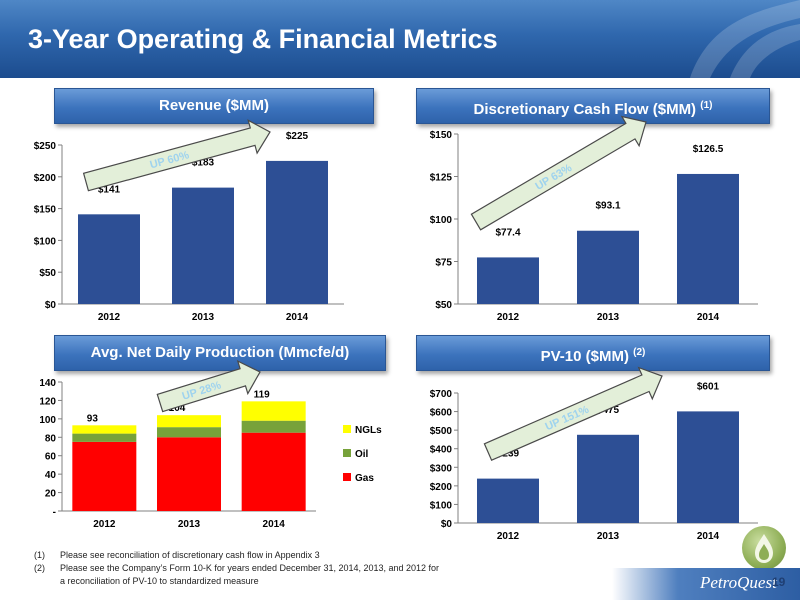  What do you see at coordinates (608, 317) in the screenshot?
I see `dcf-x-tick-label: 2013` at bounding box center [608, 317].